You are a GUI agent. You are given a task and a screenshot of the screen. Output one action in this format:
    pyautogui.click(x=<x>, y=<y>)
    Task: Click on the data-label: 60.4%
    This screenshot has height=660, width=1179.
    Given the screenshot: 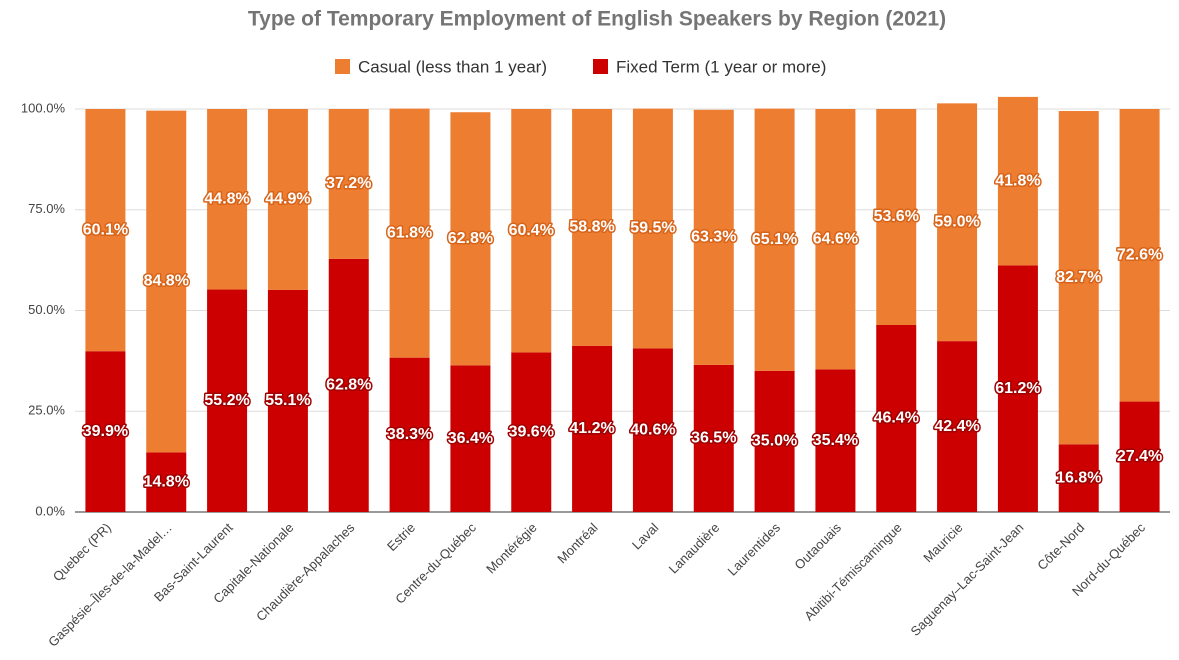 What is the action you would take?
    pyautogui.click(x=531, y=230)
    